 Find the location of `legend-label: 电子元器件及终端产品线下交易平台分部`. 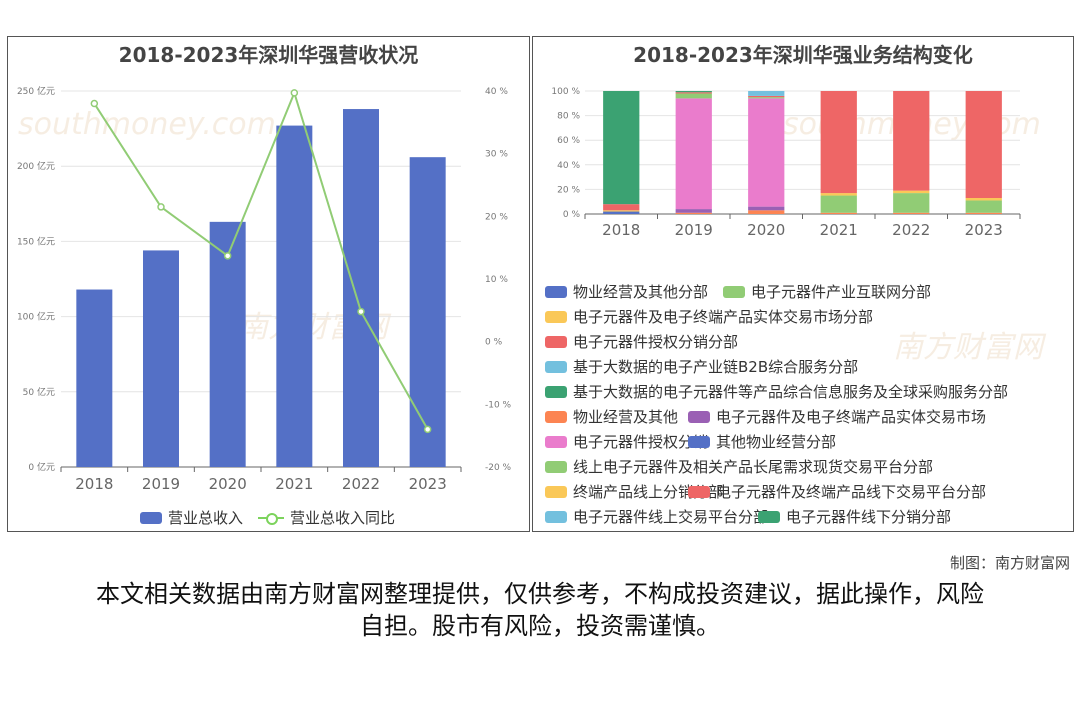

legend-label: 电子元器件及终端产品线下交易平台分部 is located at coordinates (851, 492).